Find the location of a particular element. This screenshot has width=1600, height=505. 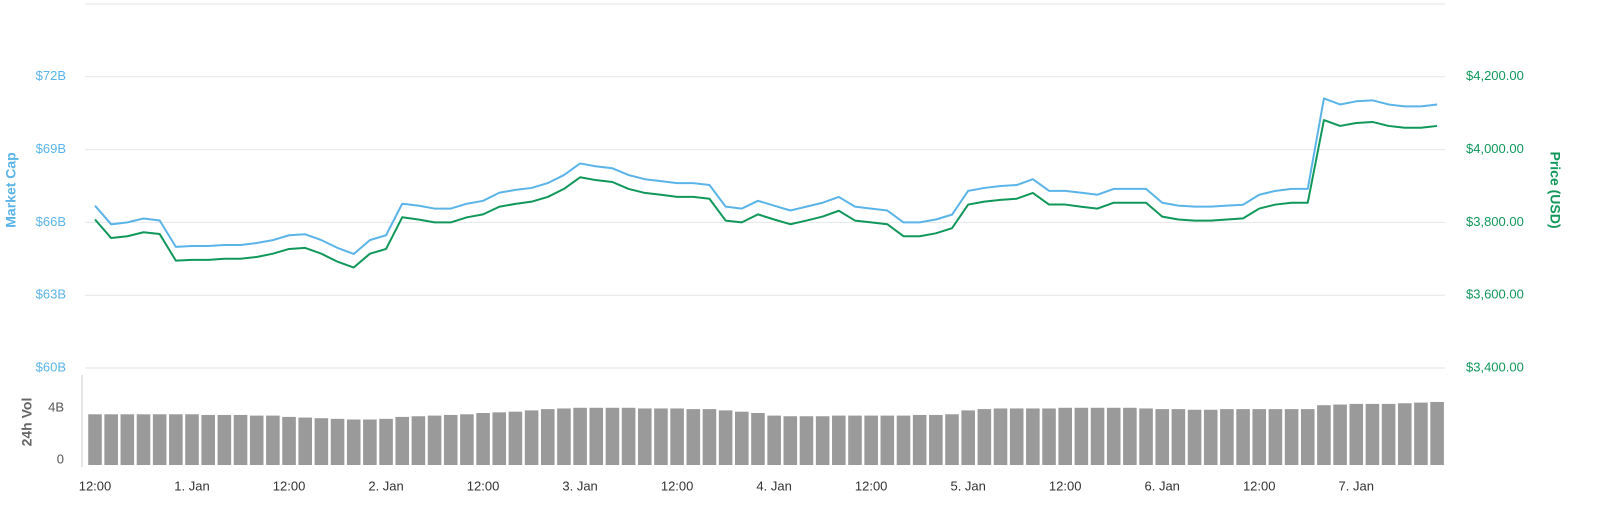

y2-tick-label: $3,800.00 is located at coordinates (1495, 221).